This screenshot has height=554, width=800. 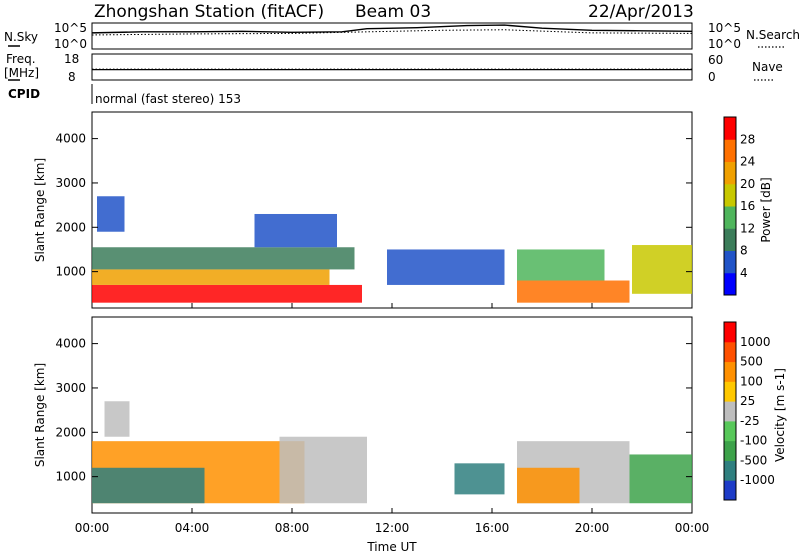 What do you see at coordinates (712, 77) in the screenshot?
I see `nave-tick-bottom: 0` at bounding box center [712, 77].